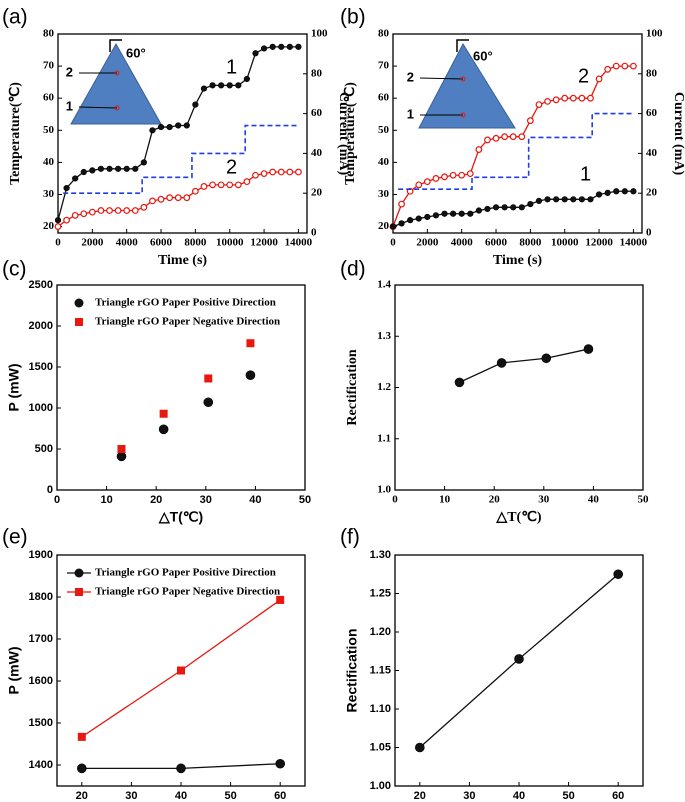 This screenshot has width=685, height=802. I want to click on y2-axis-label: Current (mA), so click(343, 134).